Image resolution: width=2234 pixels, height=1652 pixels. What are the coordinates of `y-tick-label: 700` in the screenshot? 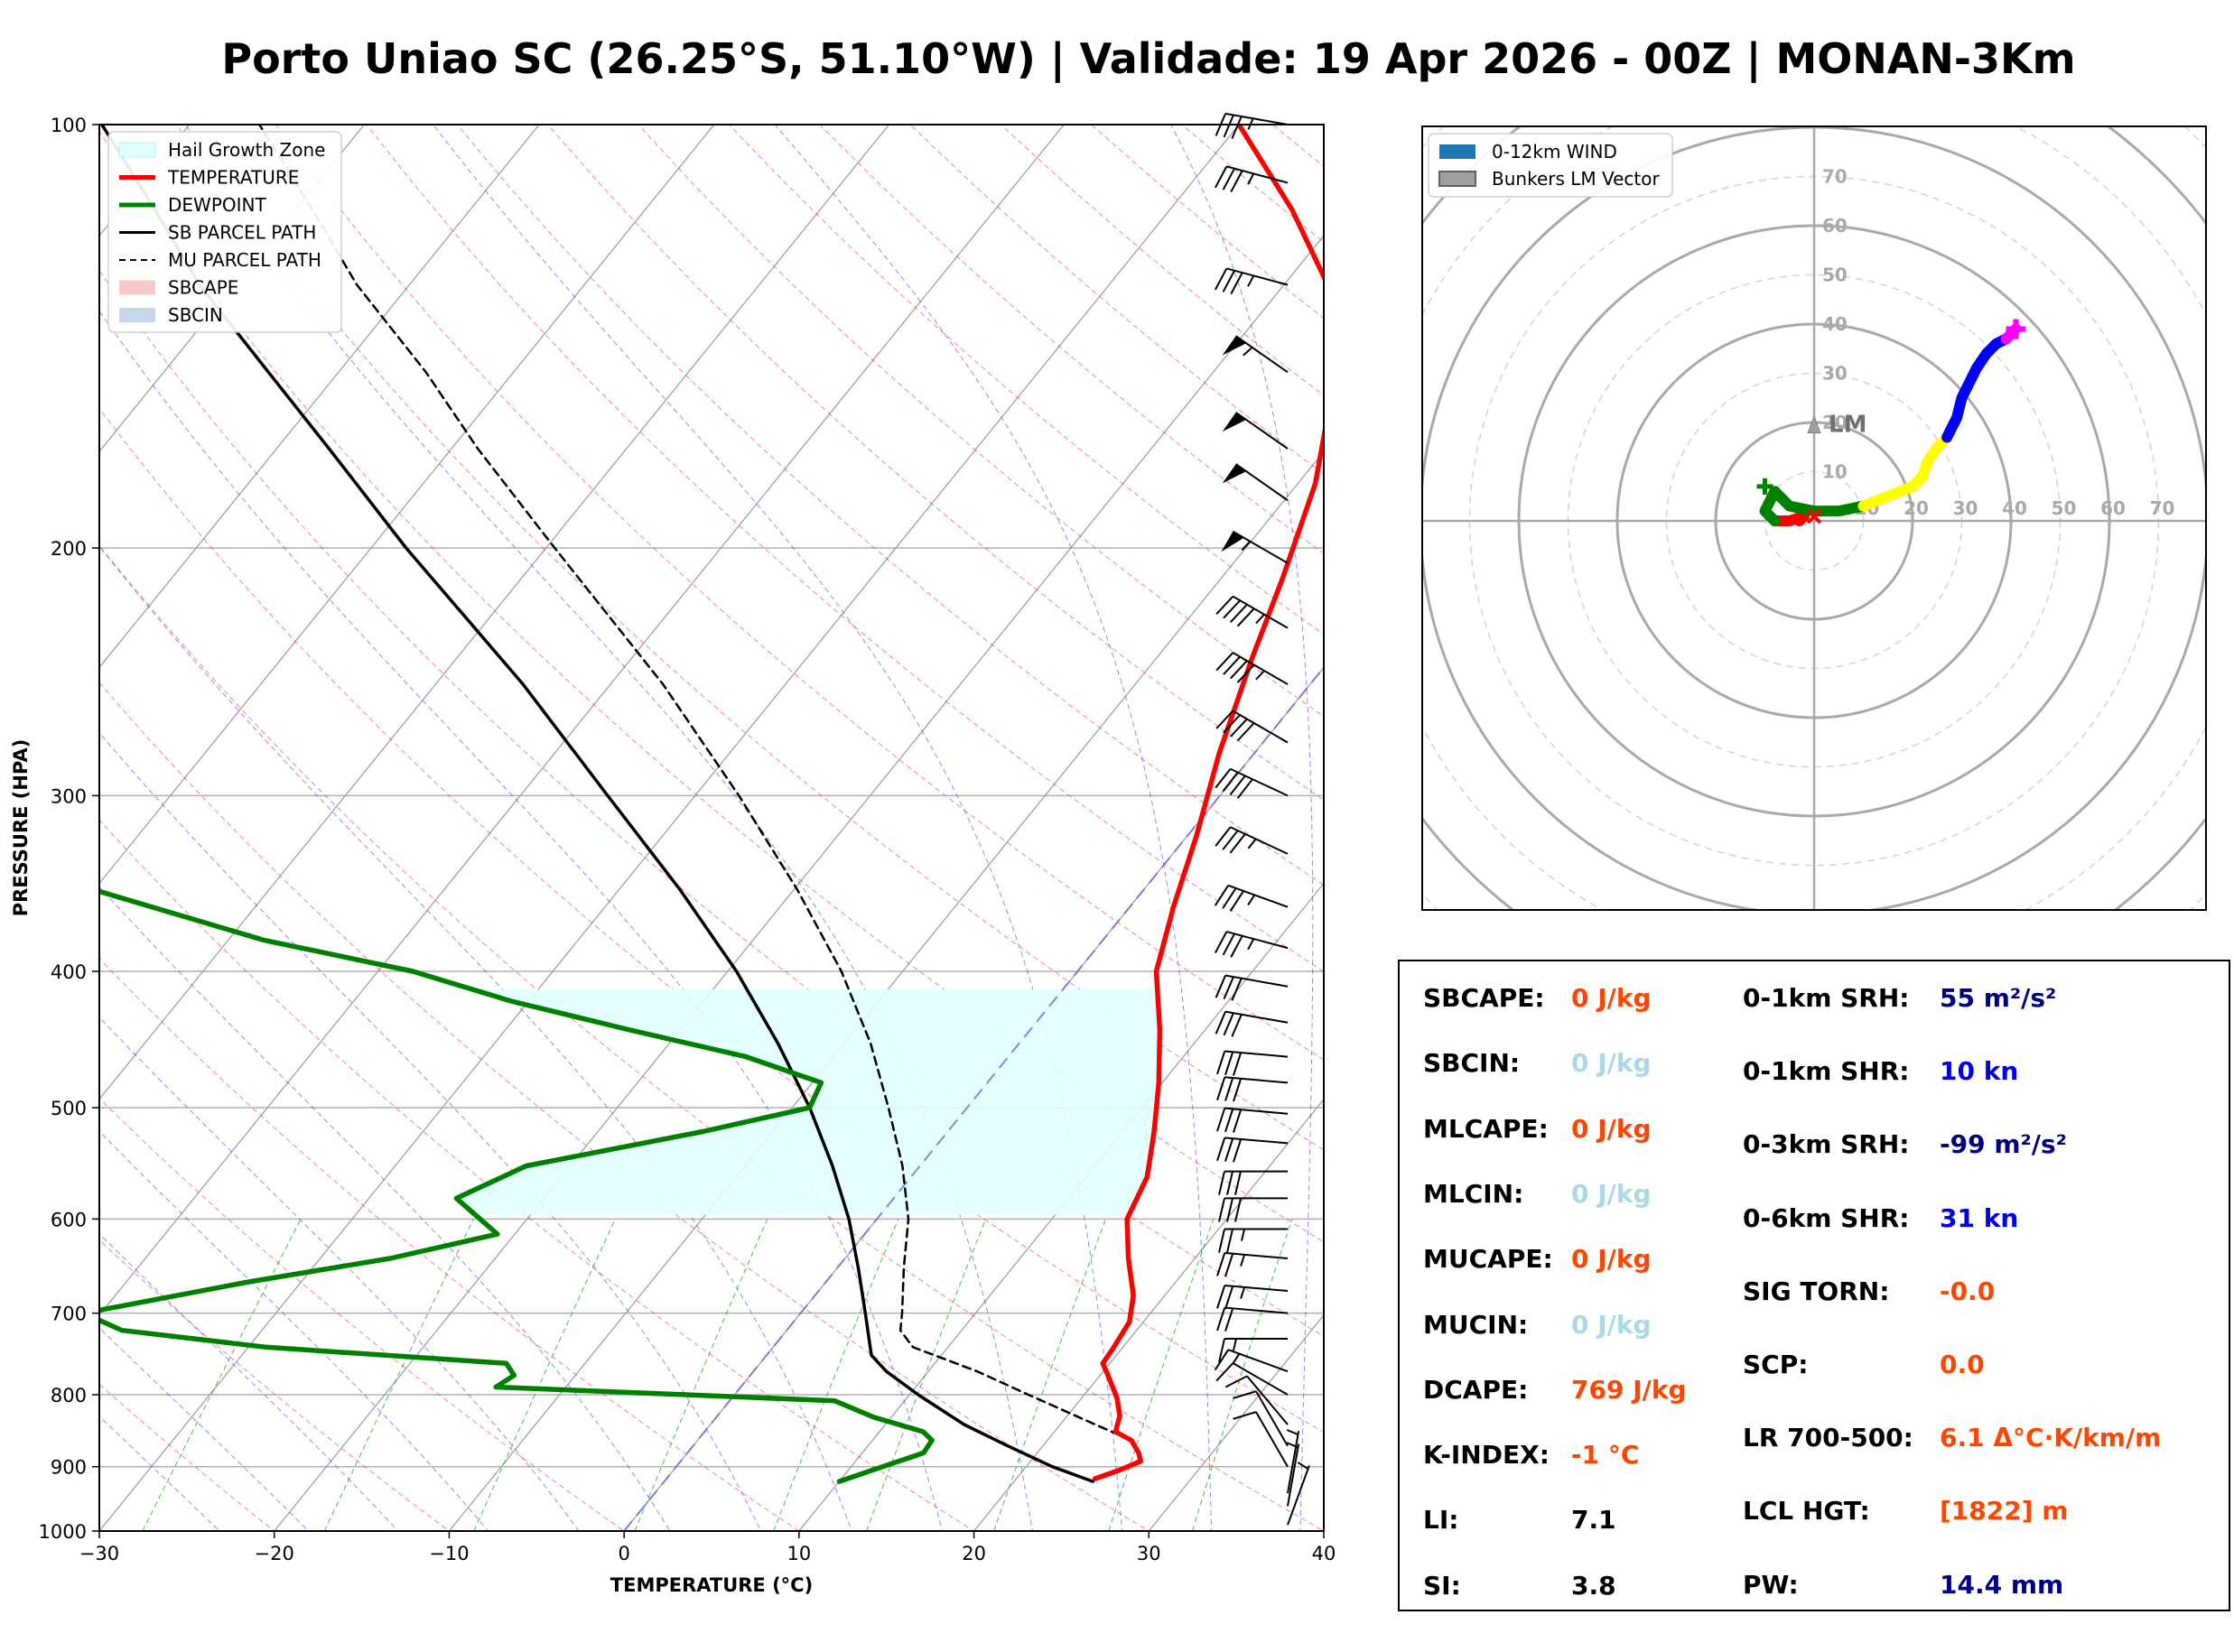 It's located at (69, 1314).